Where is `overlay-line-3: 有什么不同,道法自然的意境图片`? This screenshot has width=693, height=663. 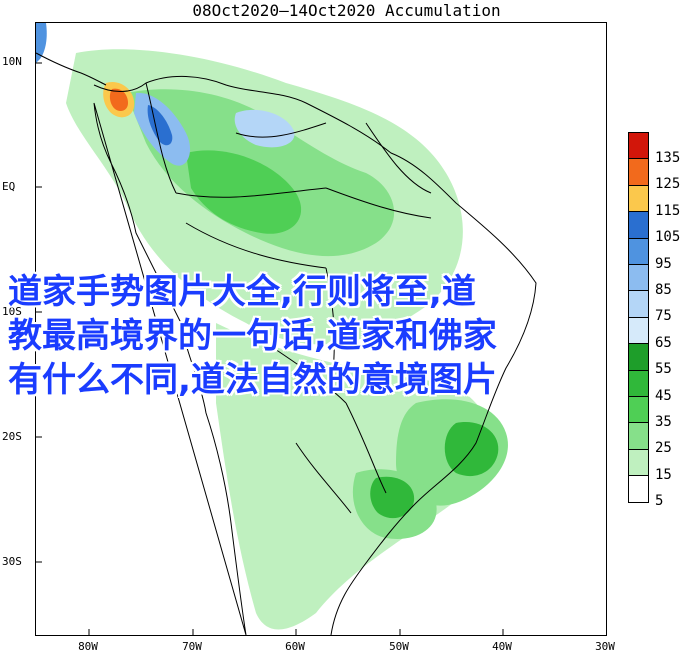
overlay-line-3: 有什么不同,道法自然的意境图片 is located at coordinates (252, 380).